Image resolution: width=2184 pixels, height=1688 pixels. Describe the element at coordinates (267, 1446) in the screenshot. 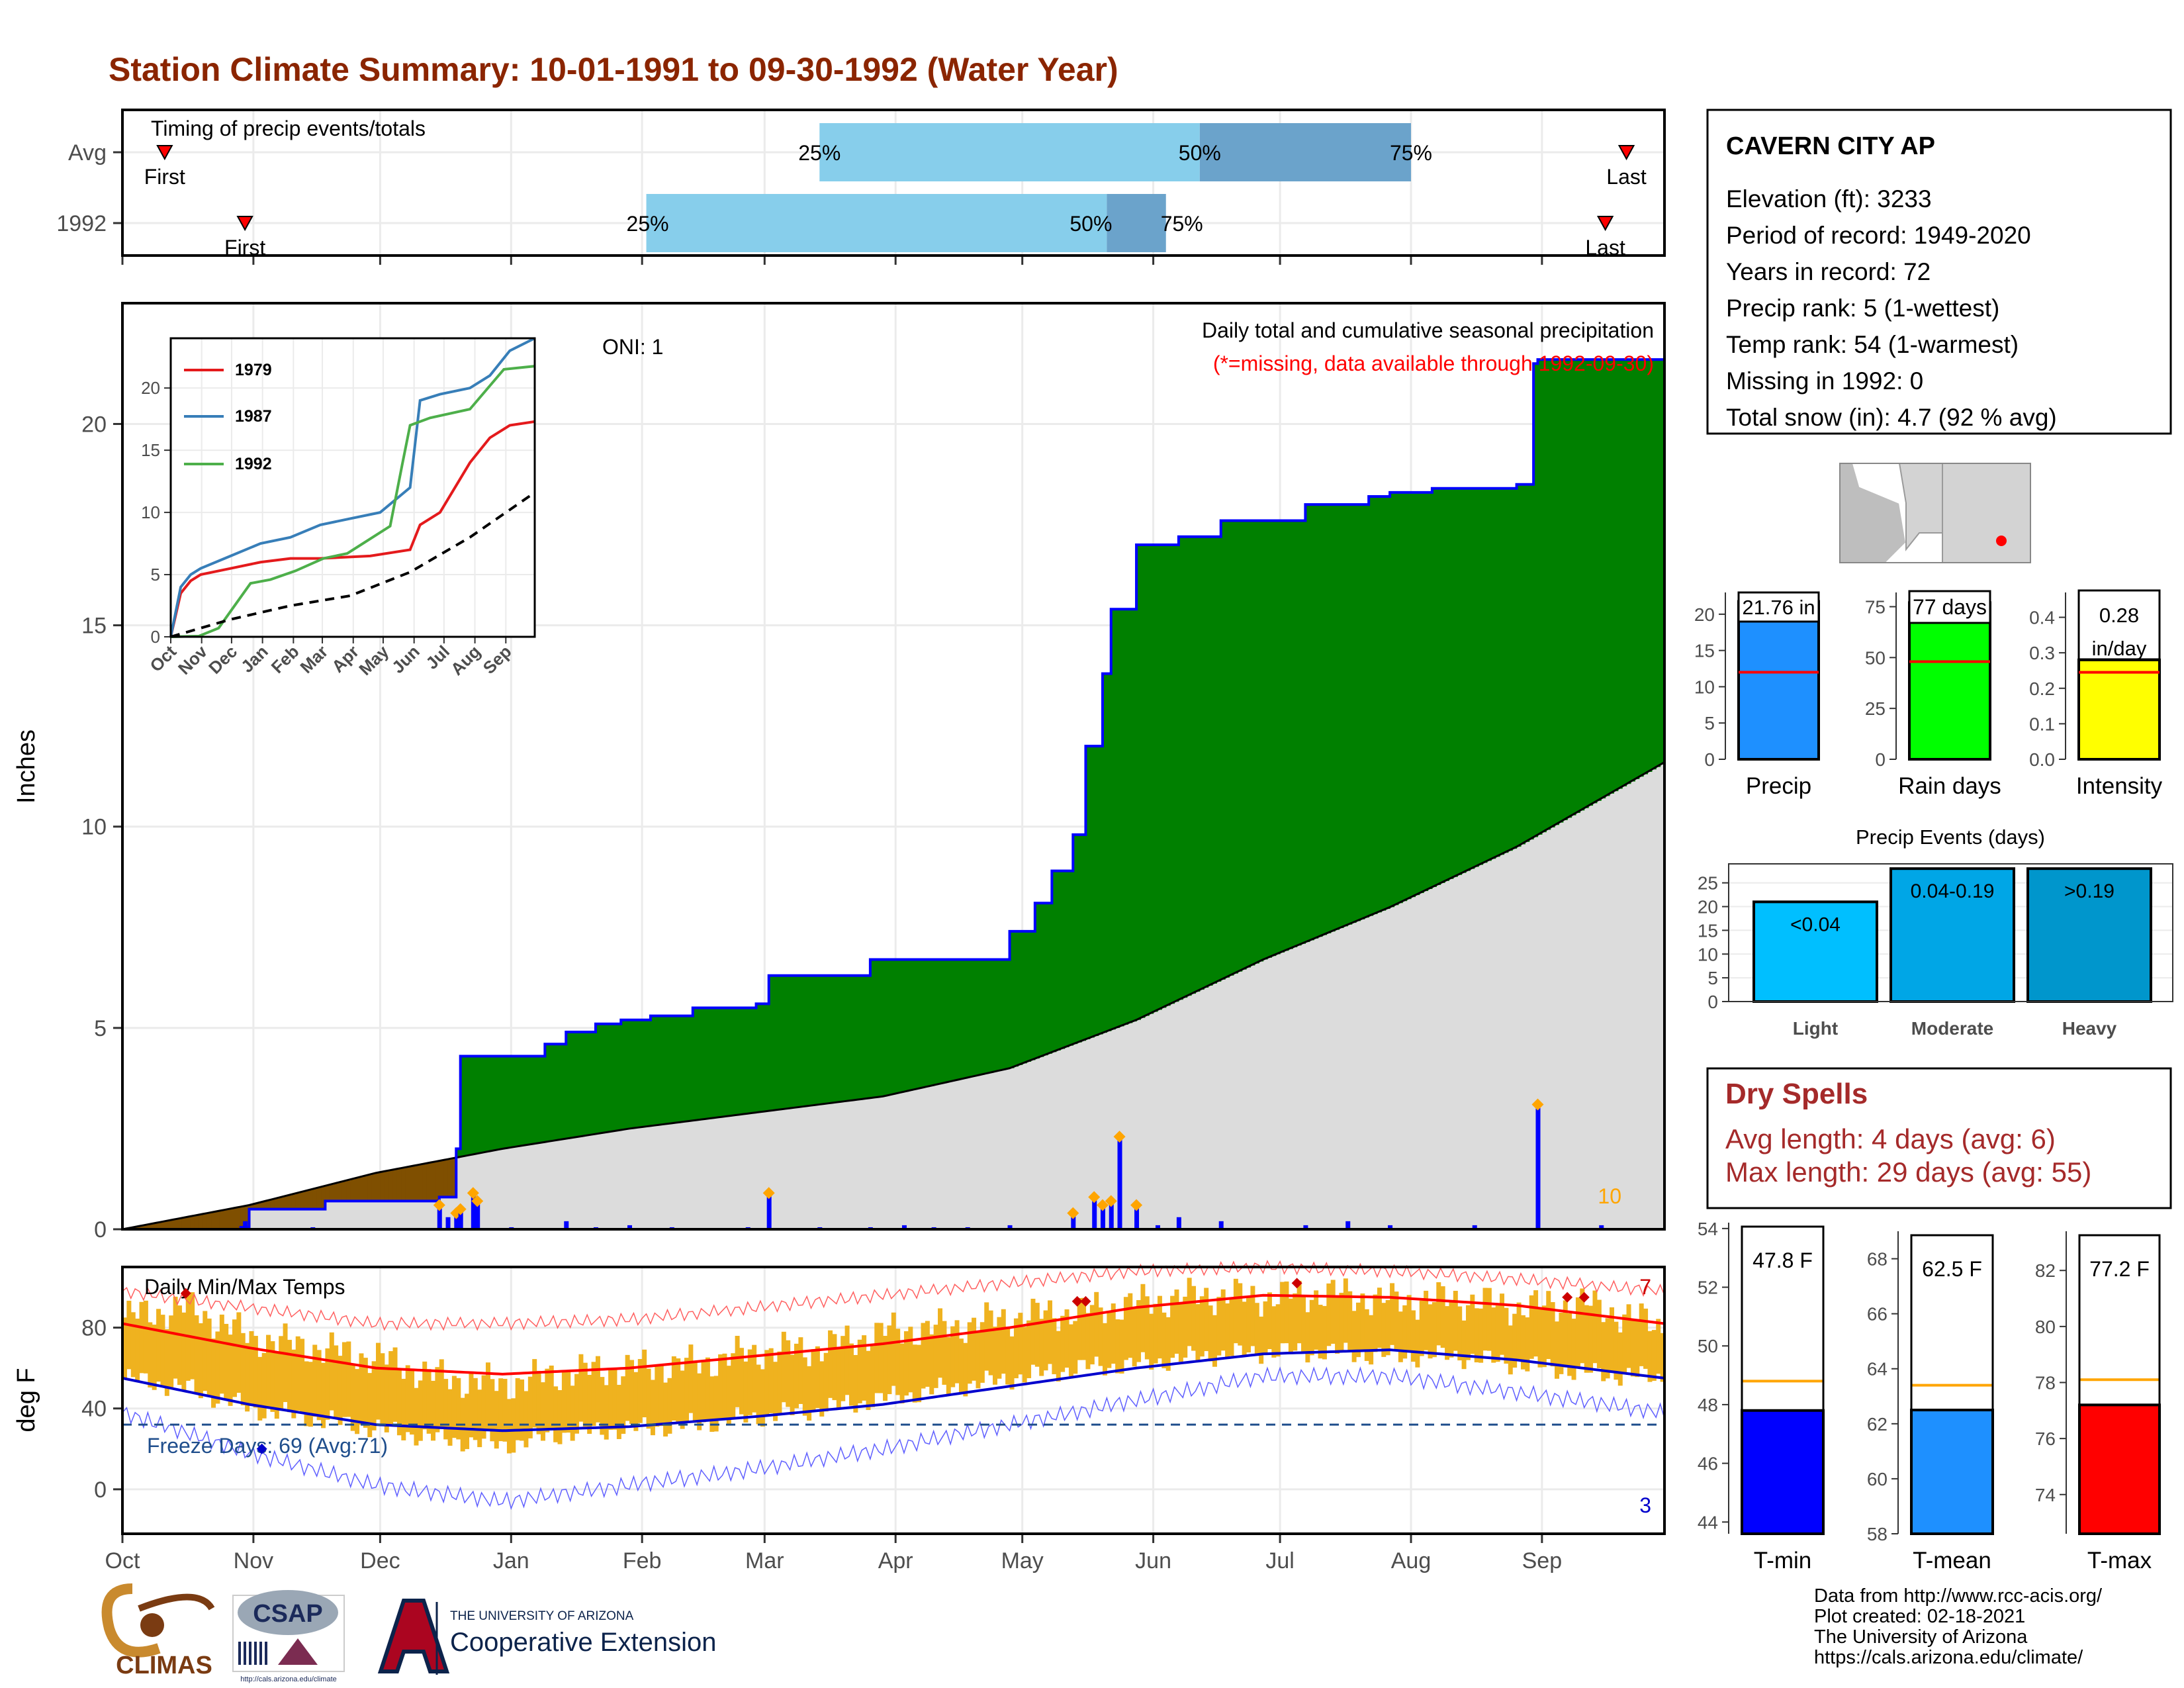

I see `freeze-days-label: Freeze Days: 69 (Avg:71)` at that location.